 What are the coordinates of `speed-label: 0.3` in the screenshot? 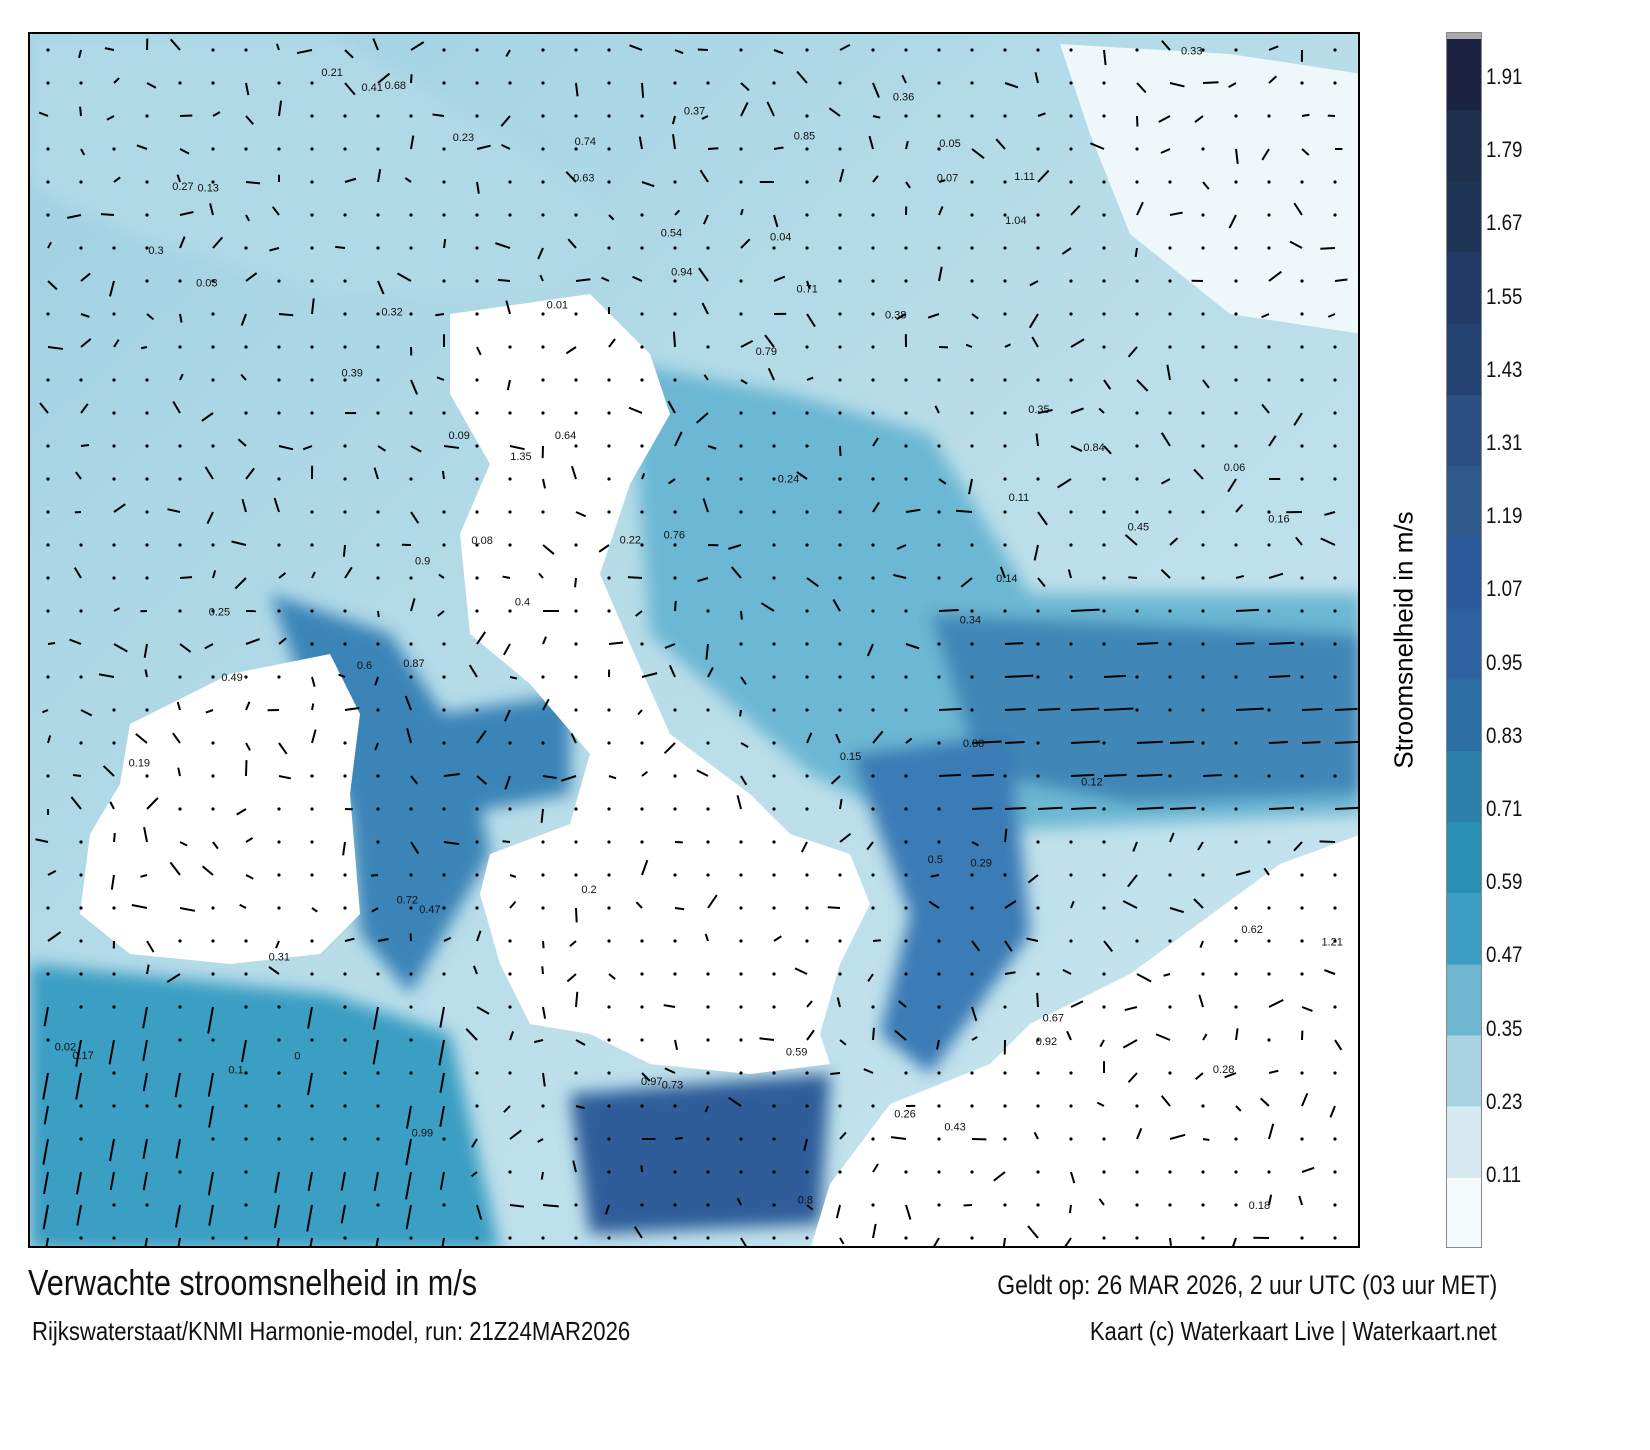 It's located at (155, 251).